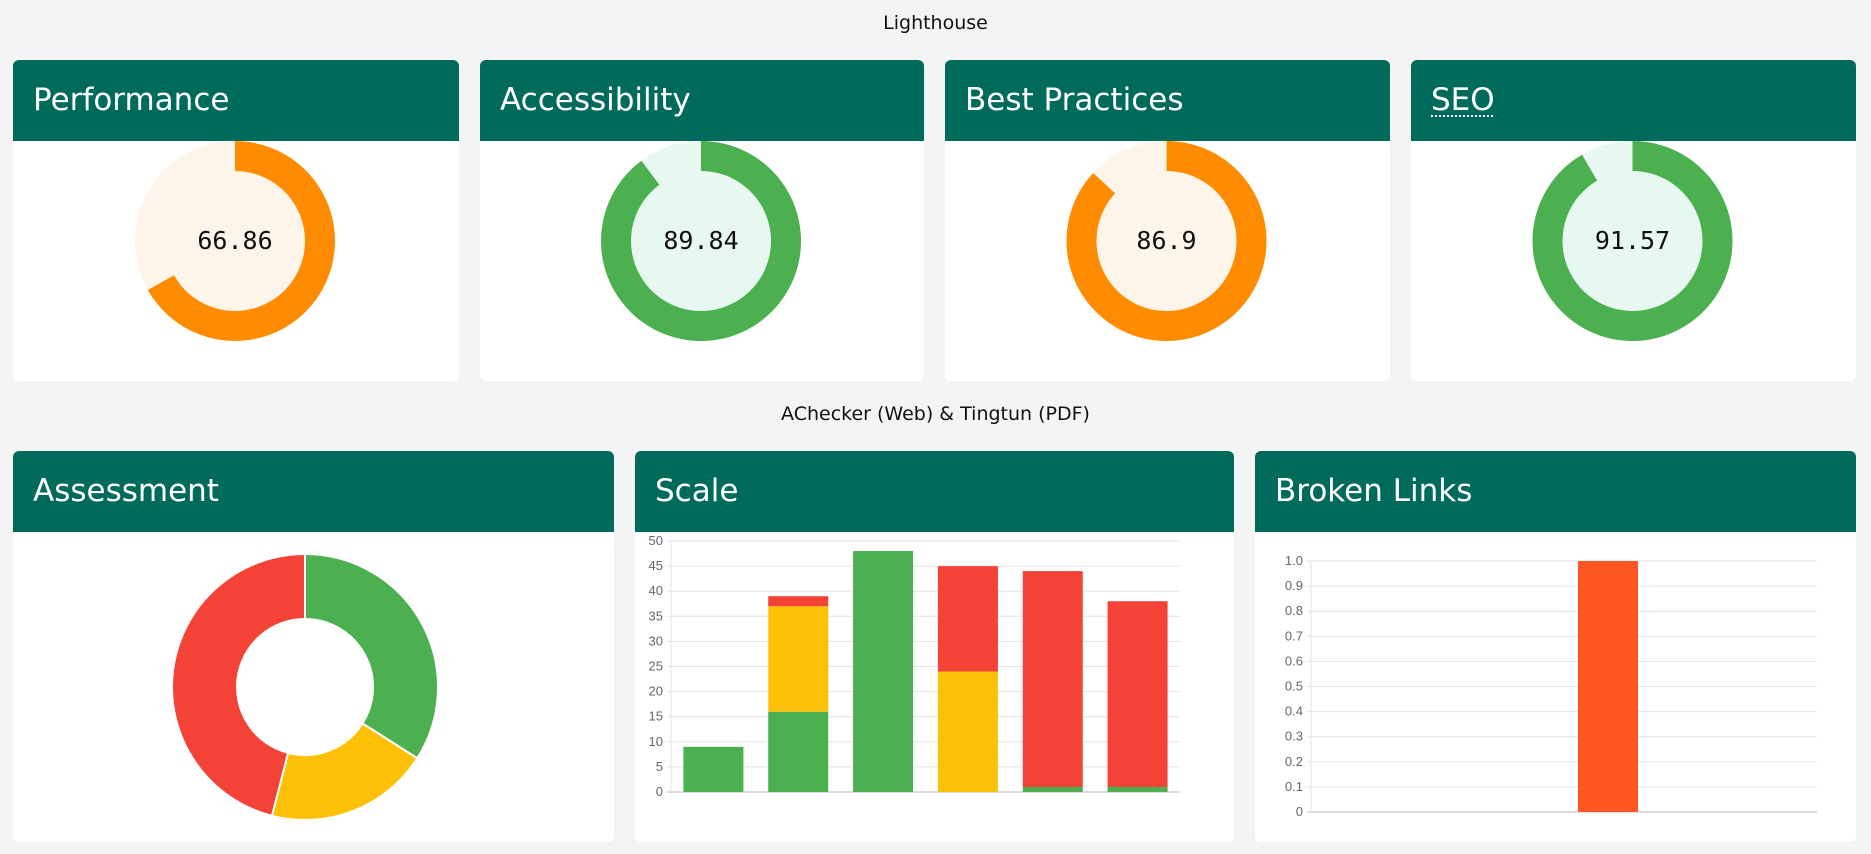 Image resolution: width=1871 pixels, height=854 pixels. Describe the element at coordinates (1463, 100) in the screenshot. I see `card-title: SEO` at that location.